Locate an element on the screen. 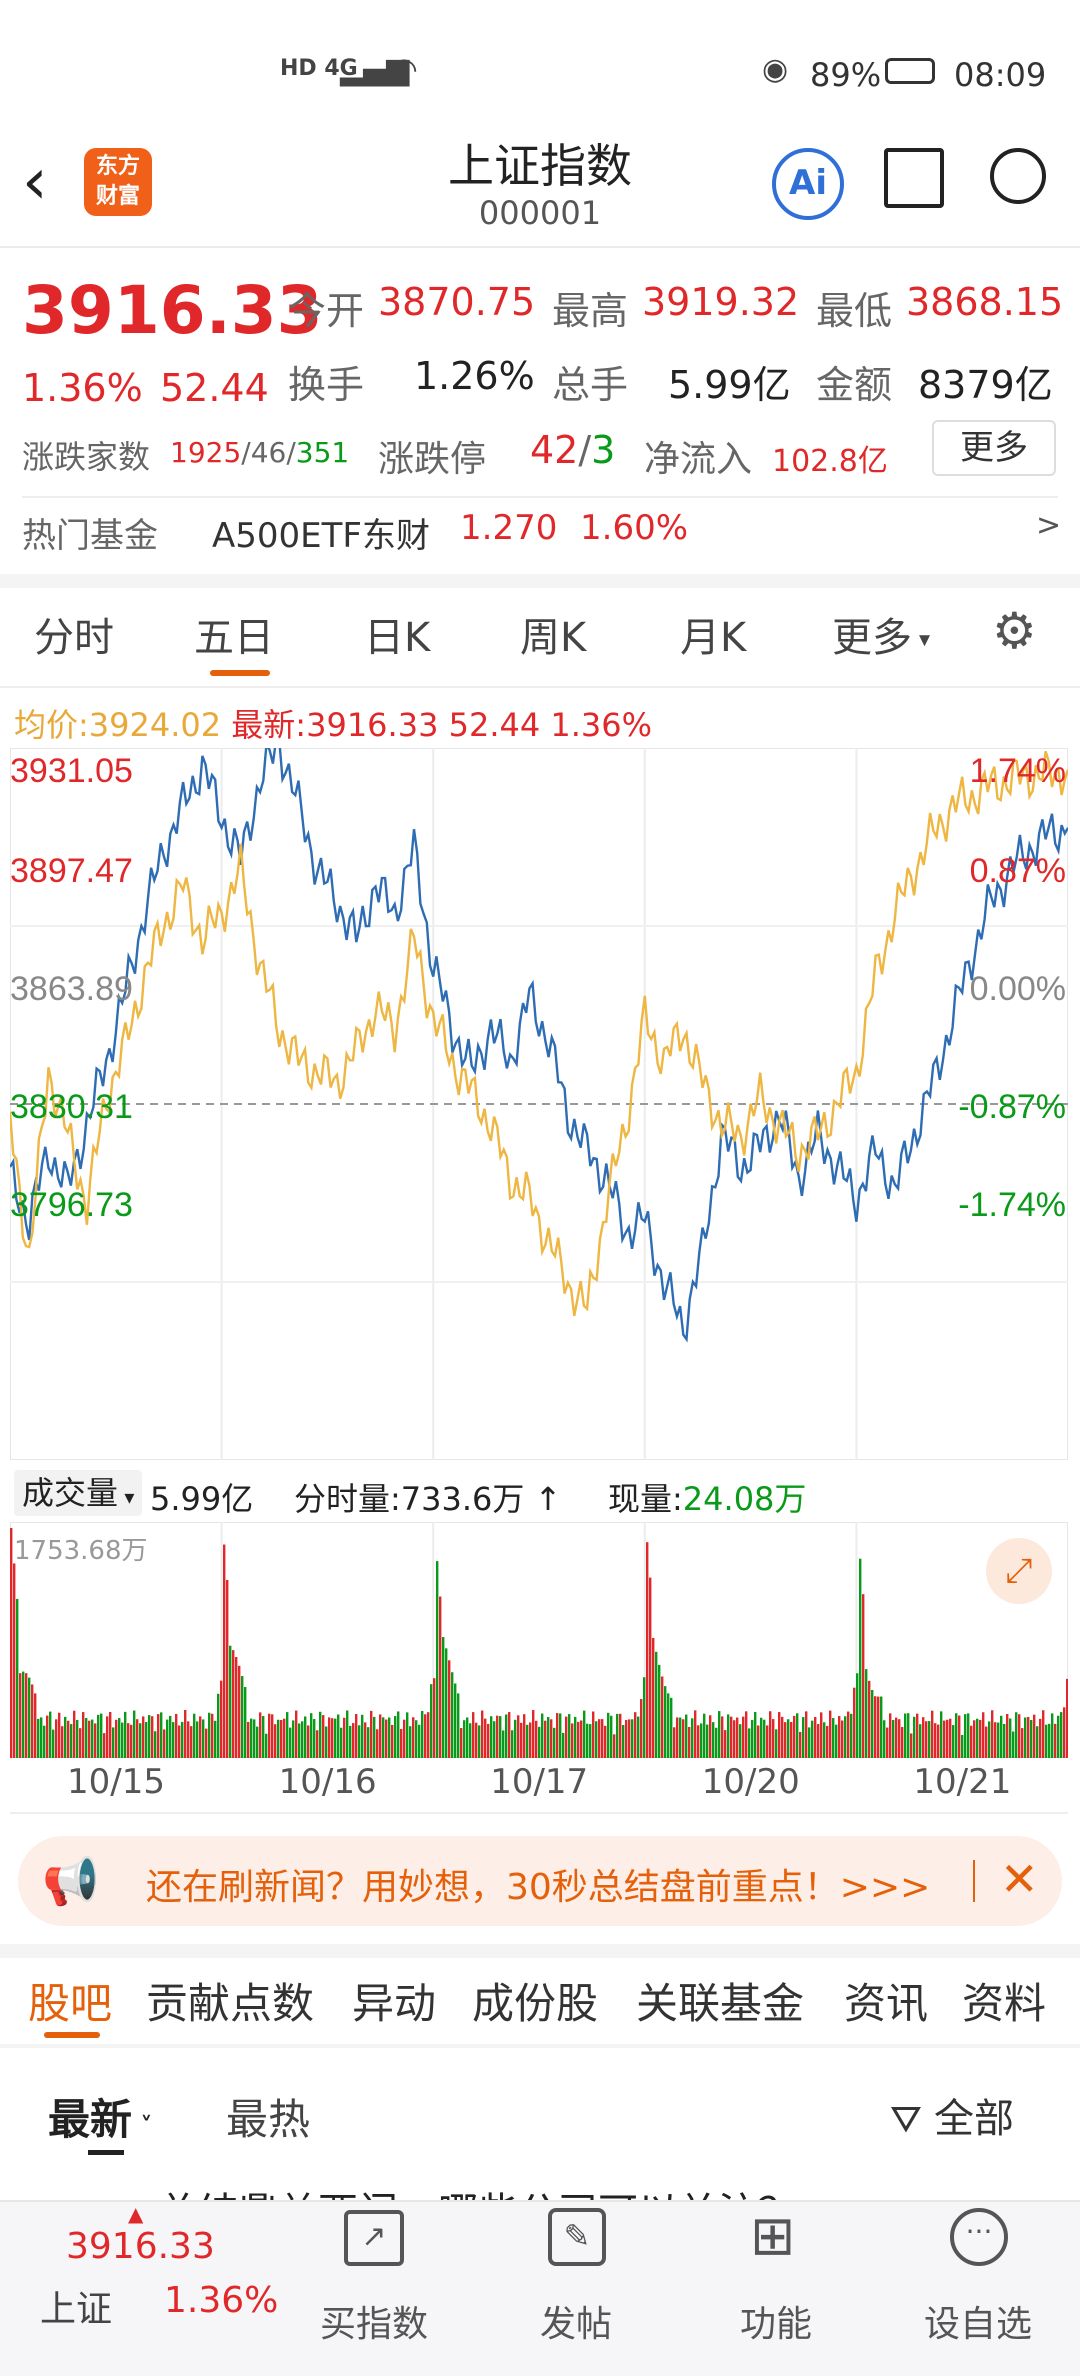  breadth-flat: 46 is located at coordinates (268, 452).